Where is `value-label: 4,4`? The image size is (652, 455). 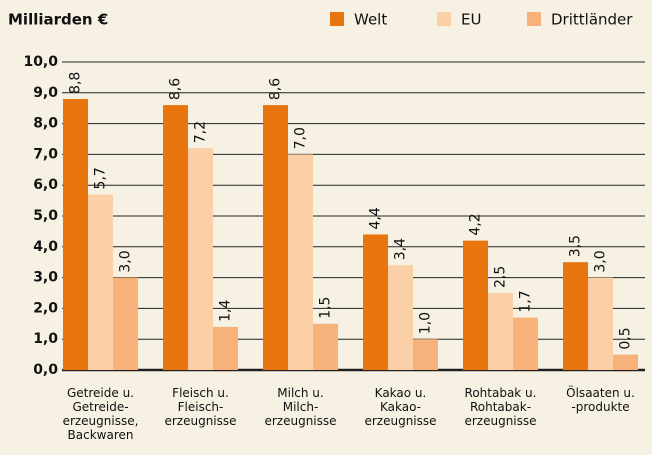 value-label: 4,4 is located at coordinates (376, 218).